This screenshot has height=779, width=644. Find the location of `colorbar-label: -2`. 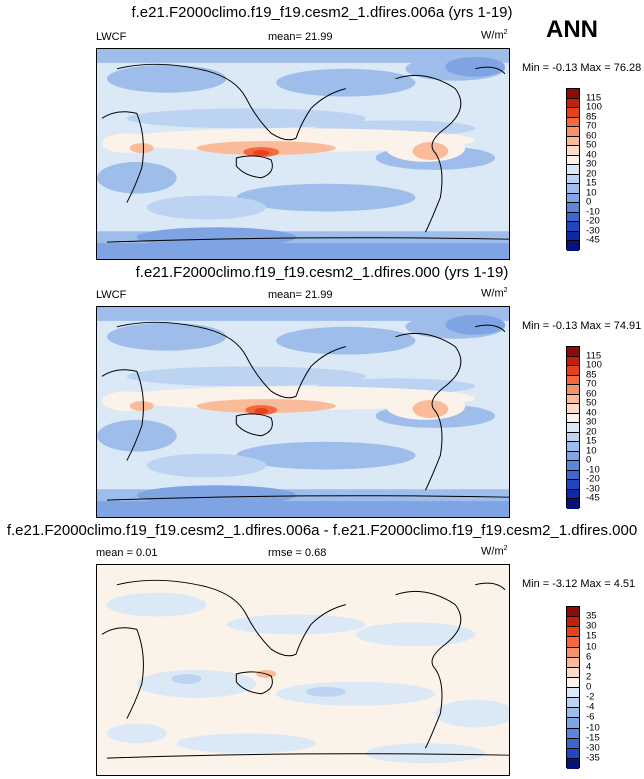

colorbar-label: -2 is located at coordinates (590, 697).